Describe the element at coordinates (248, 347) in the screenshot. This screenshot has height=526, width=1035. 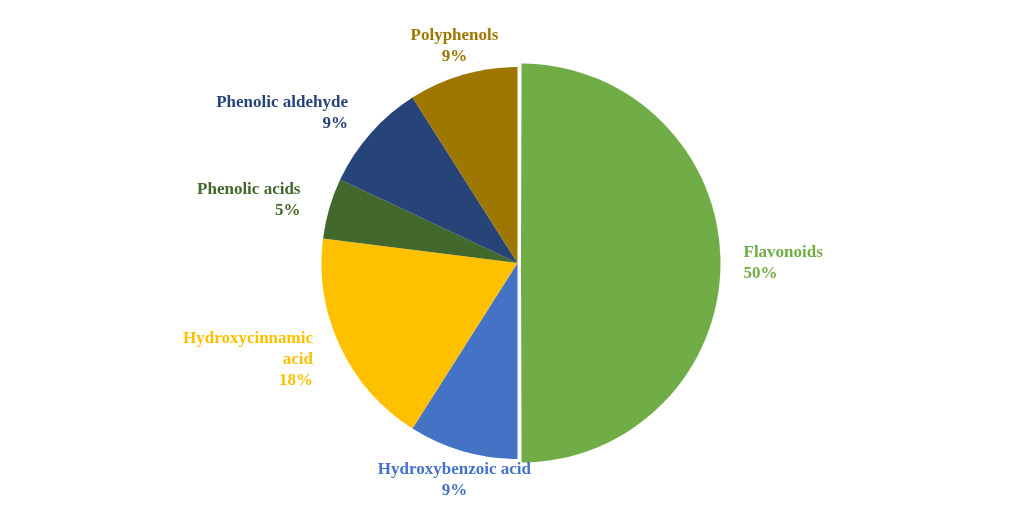
I see `slice-label: Hydroxycinnamic acid` at that location.